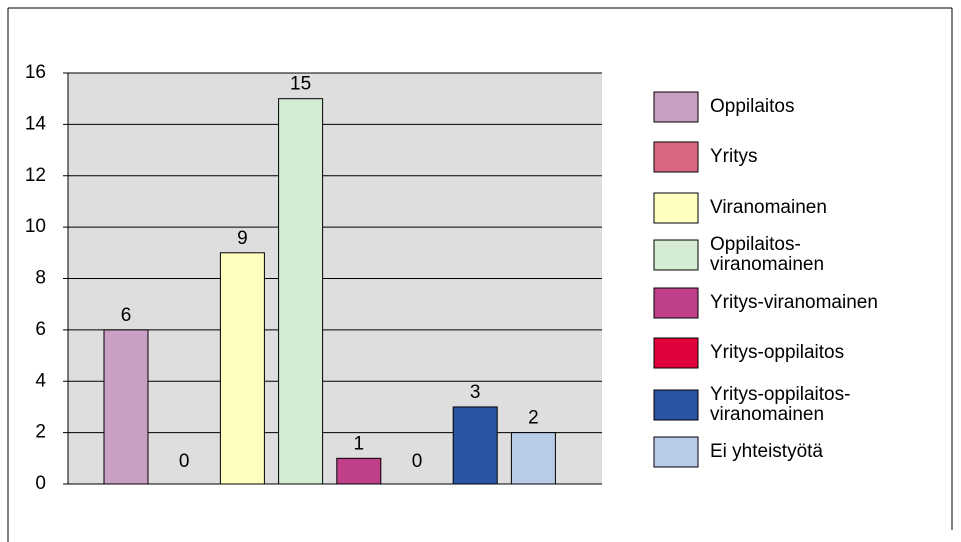 The image size is (961, 542). Describe the element at coordinates (35, 175) in the screenshot. I see `y-tick-label: 12` at that location.